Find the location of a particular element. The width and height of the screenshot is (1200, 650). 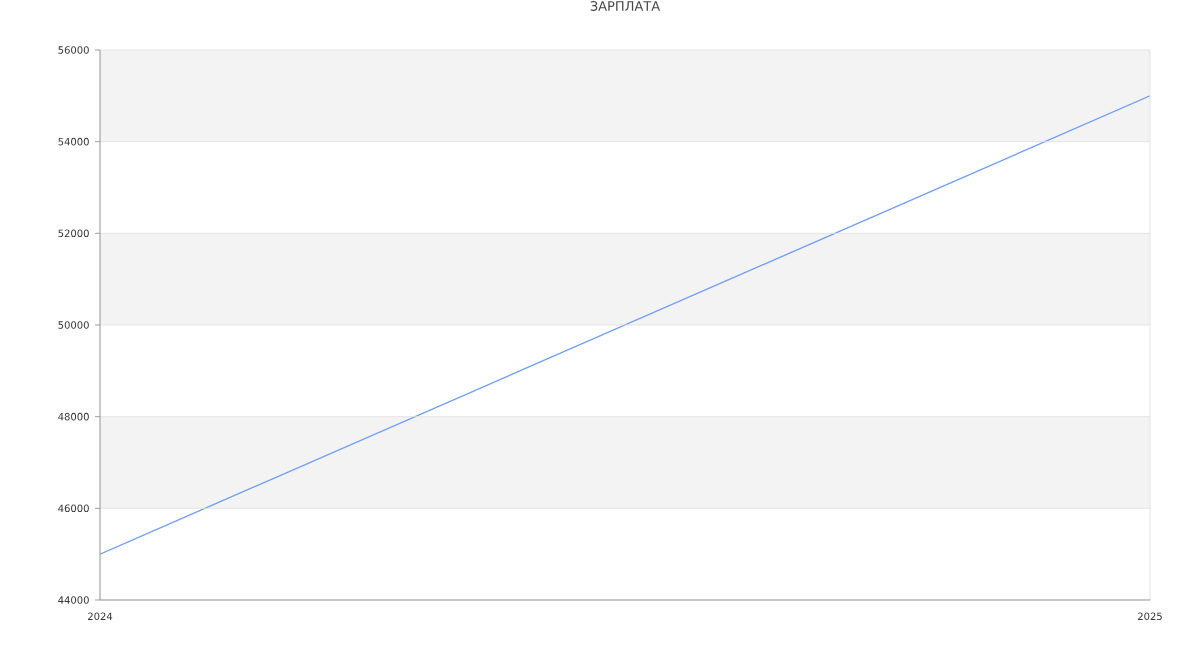

x-tick-label: 2024 is located at coordinates (100, 616).